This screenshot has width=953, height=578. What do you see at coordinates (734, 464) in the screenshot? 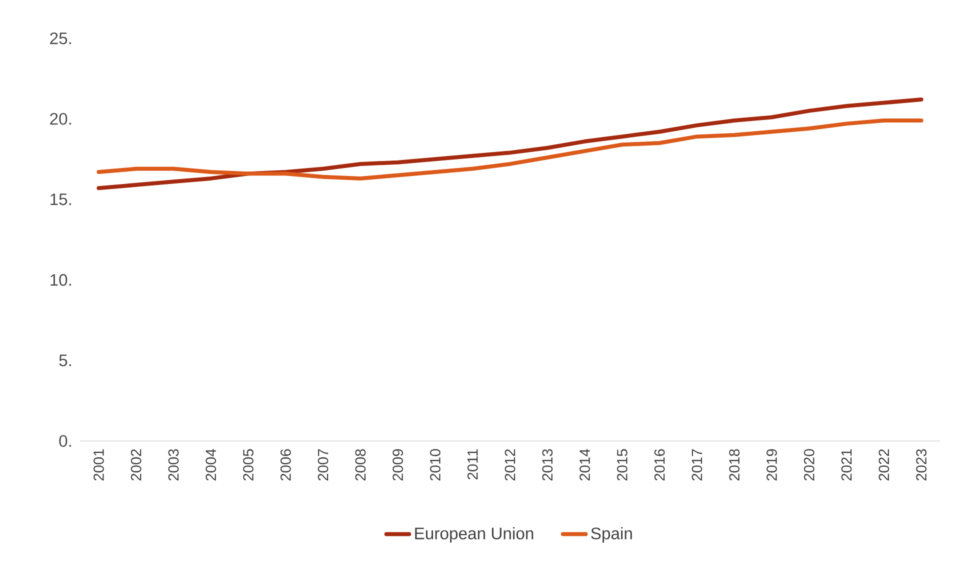
I see `x-tick-label: 2018` at bounding box center [734, 464].